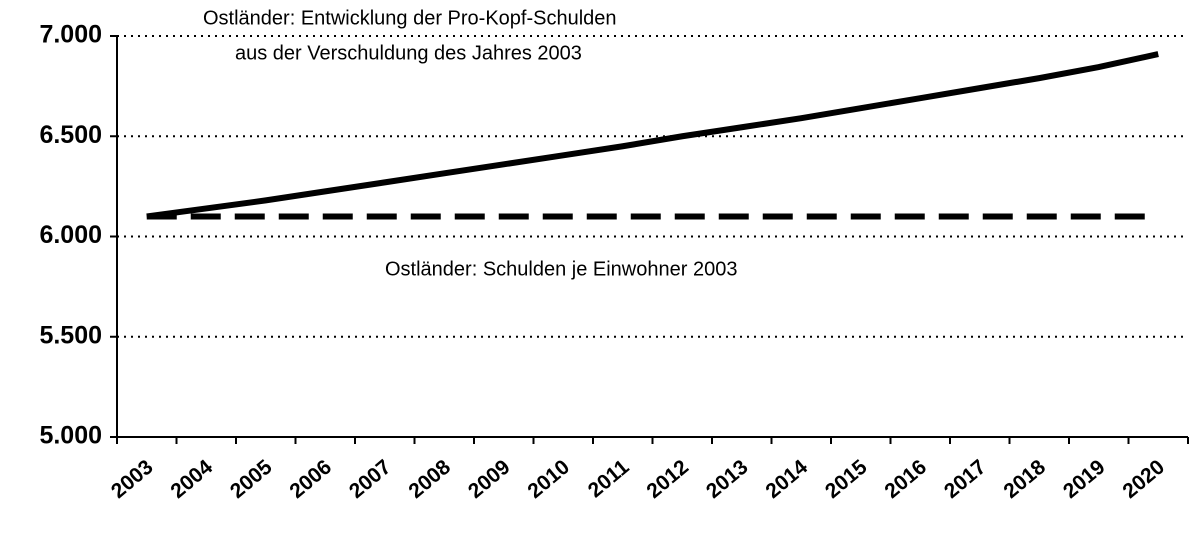 The image size is (1191, 544). What do you see at coordinates (905, 479) in the screenshot?
I see `x-tick-label: 2016` at bounding box center [905, 479].